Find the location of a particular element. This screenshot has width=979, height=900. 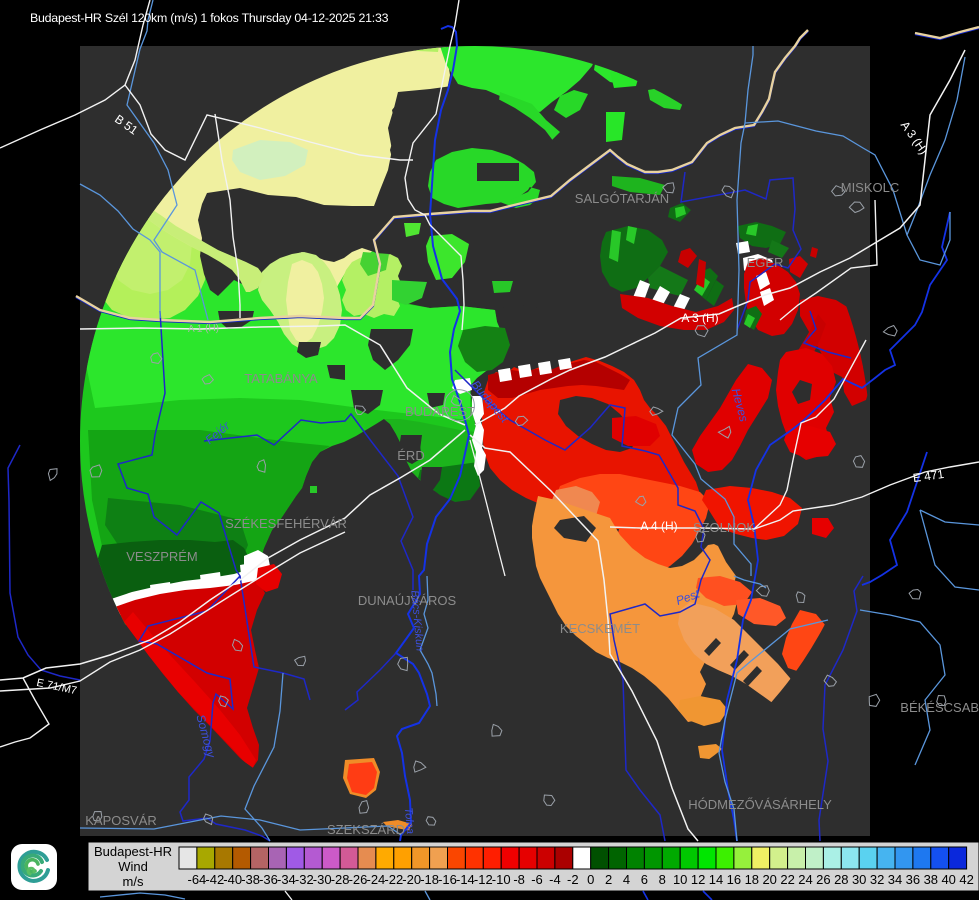

svg-text: KECSKEMÉT is located at coordinates (600, 628).